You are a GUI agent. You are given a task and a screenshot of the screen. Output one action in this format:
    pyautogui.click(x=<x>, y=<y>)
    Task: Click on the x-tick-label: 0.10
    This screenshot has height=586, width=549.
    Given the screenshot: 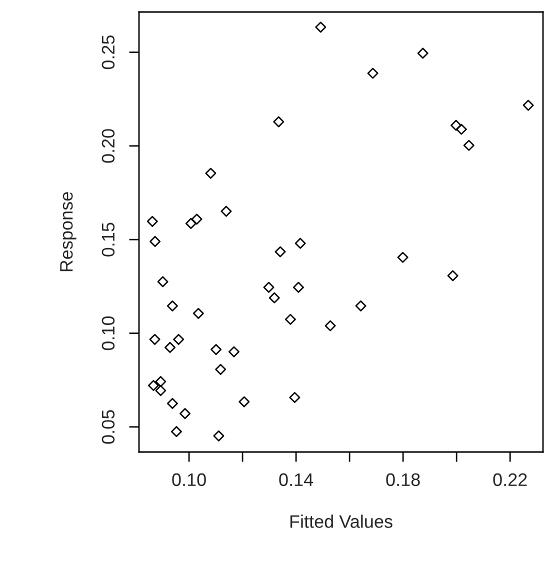 What is the action you would take?
    pyautogui.click(x=189, y=479)
    